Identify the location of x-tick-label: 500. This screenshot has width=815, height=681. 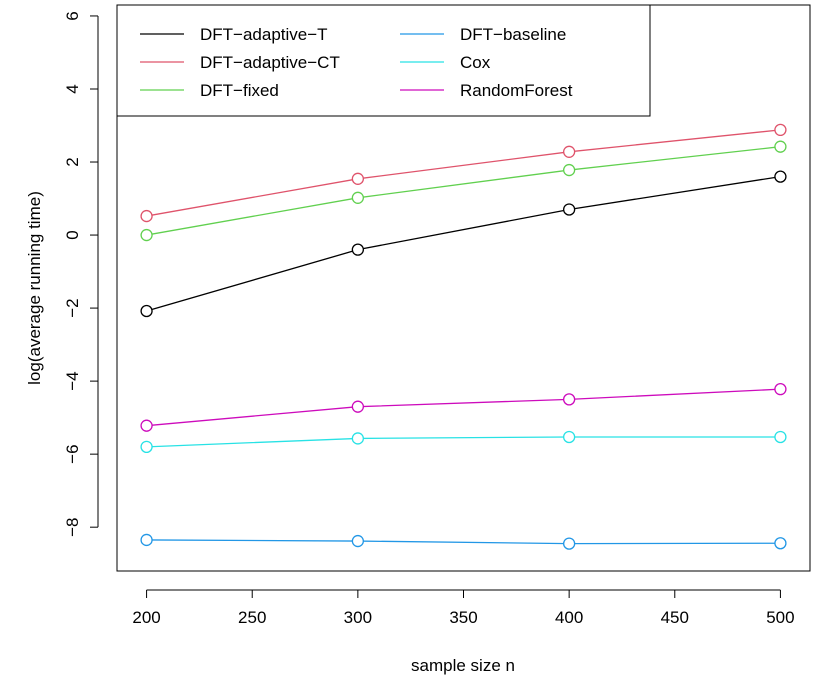
(780, 617).